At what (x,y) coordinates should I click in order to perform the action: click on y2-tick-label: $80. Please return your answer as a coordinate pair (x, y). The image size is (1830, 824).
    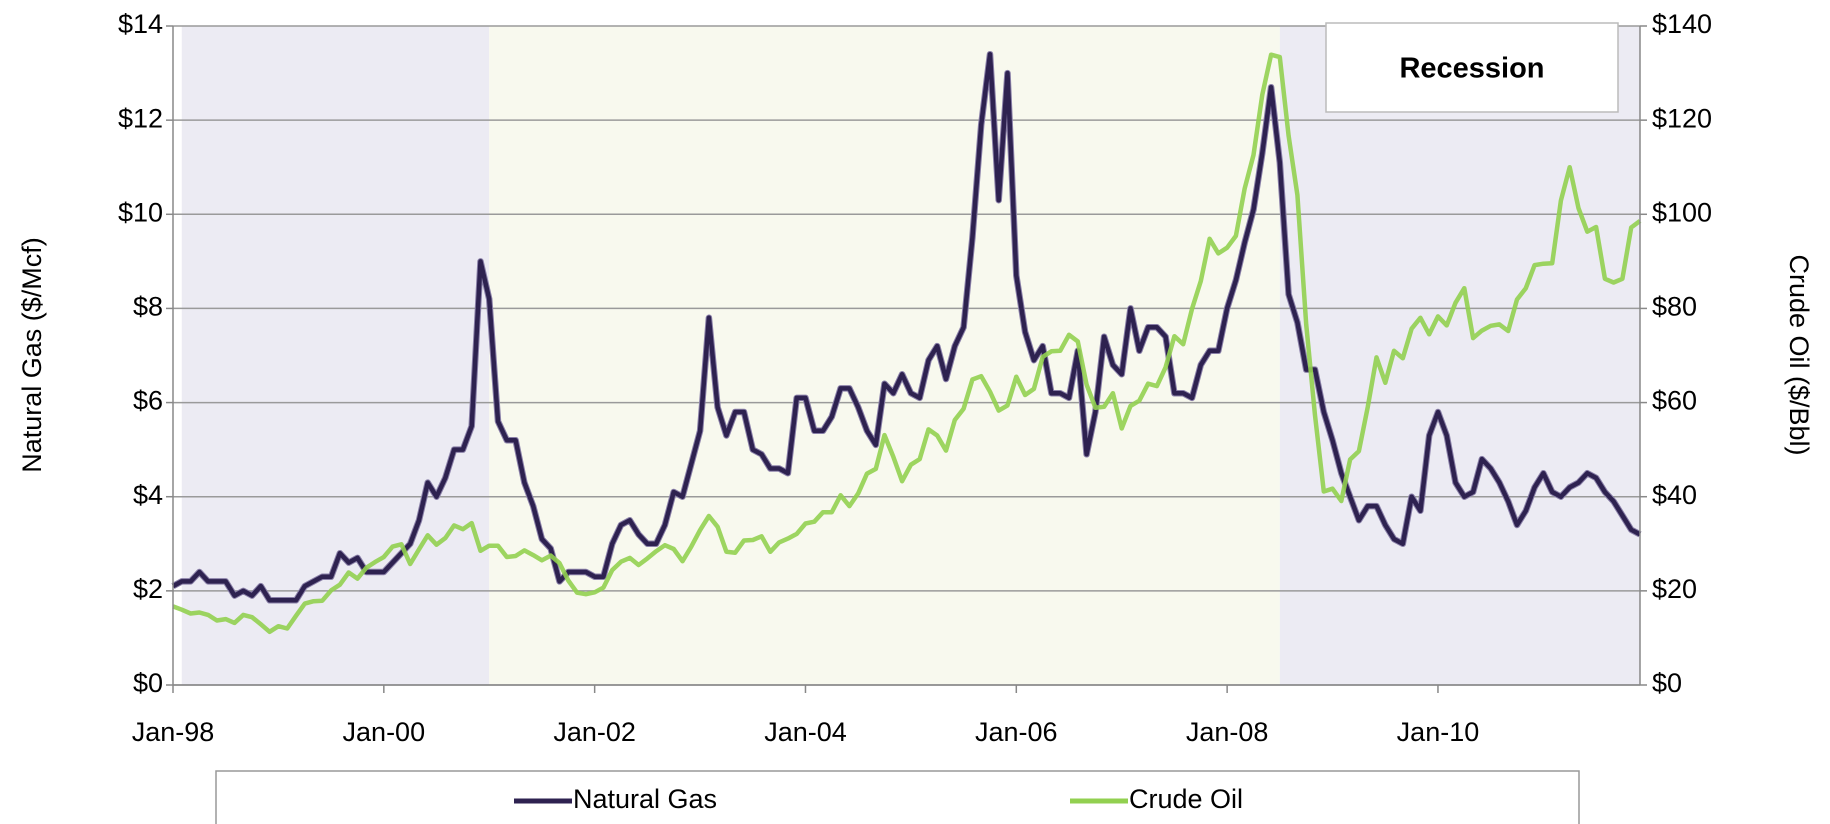
    Looking at the image, I should click on (1674, 307).